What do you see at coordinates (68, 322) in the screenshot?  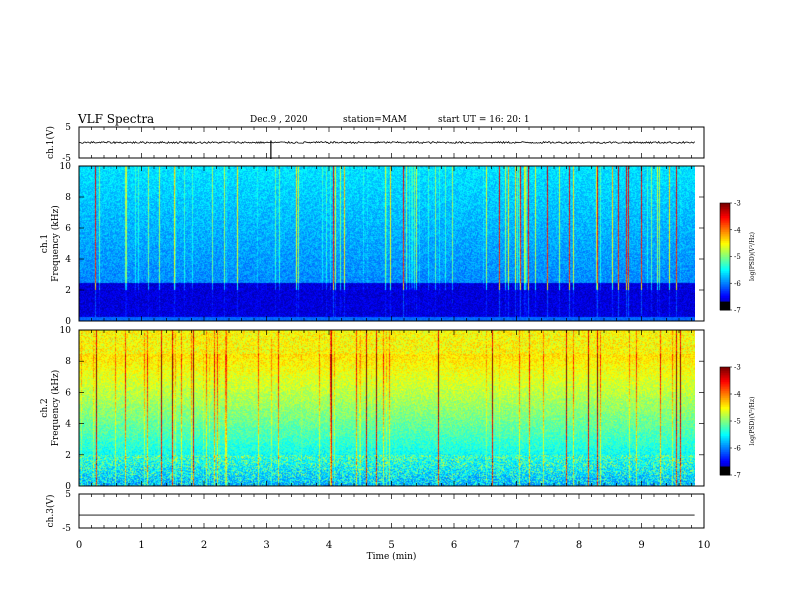 I see `y-tick-label: 0` at bounding box center [68, 322].